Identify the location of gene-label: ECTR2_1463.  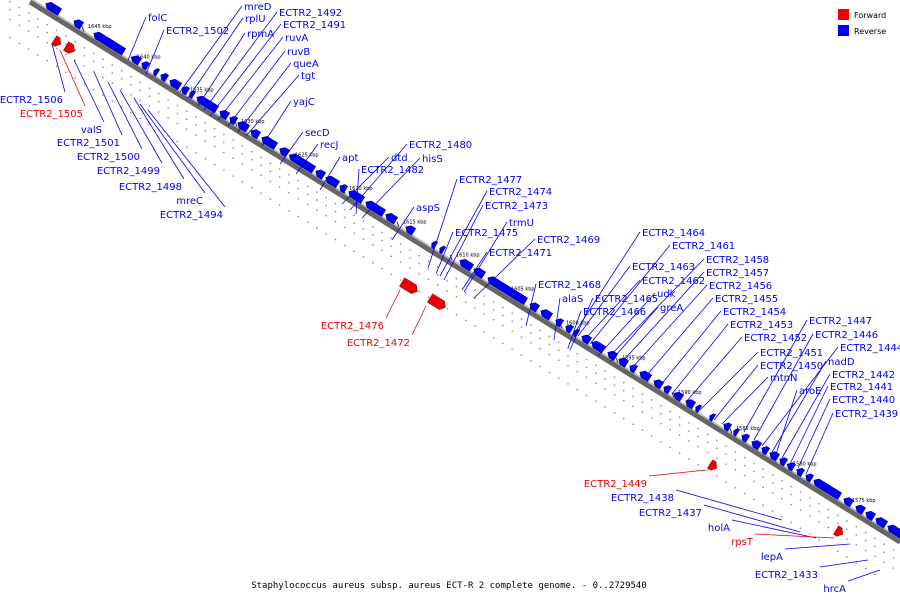
(663, 267).